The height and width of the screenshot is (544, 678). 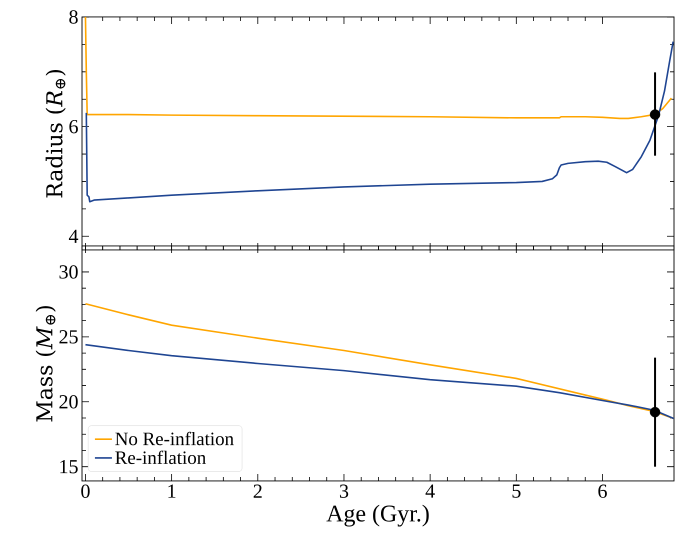 I want to click on legend-label: No Re-inflation, so click(x=174, y=439).